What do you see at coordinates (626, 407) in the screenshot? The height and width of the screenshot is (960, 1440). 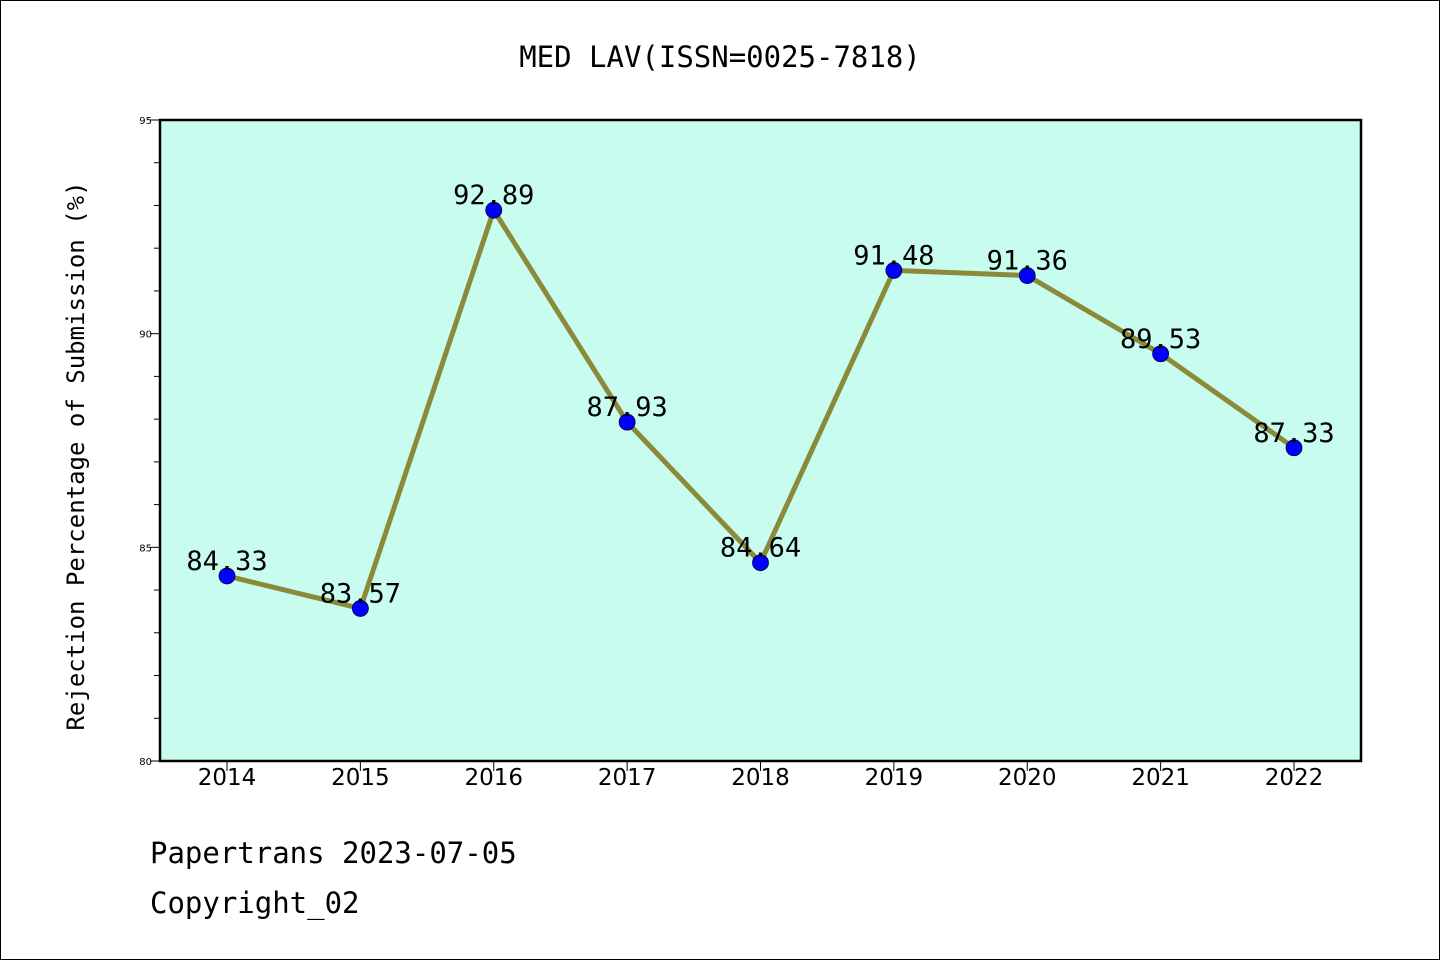 I see `data-label: 87.93` at bounding box center [626, 407].